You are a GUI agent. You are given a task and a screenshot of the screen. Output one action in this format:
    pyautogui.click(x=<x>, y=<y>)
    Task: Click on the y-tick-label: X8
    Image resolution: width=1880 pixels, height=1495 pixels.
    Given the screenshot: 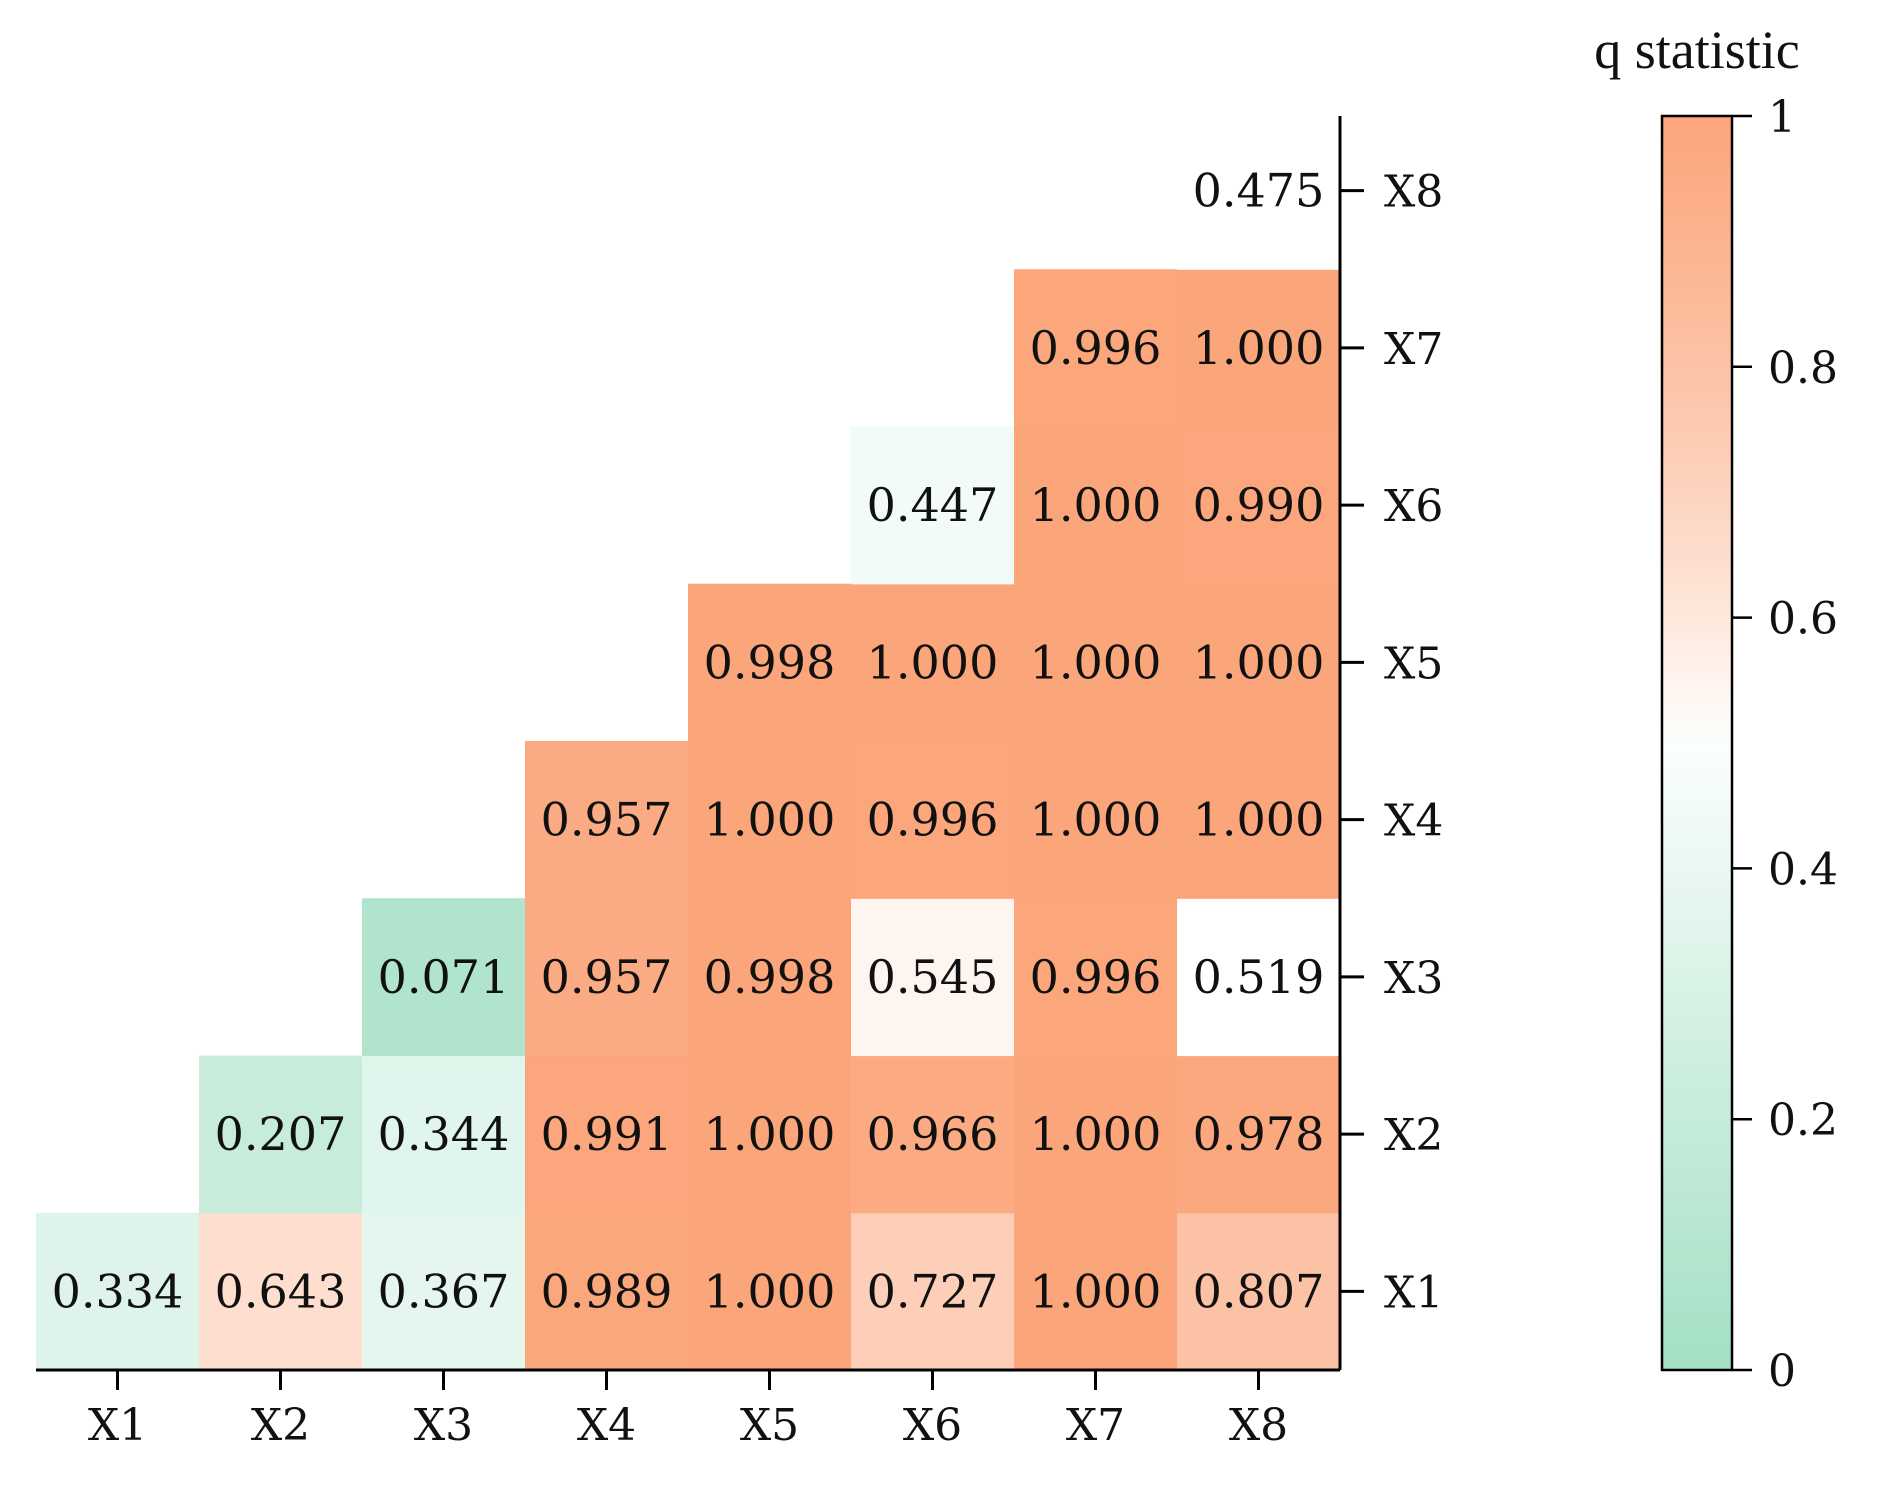 What is the action you would take?
    pyautogui.click(x=1413, y=192)
    